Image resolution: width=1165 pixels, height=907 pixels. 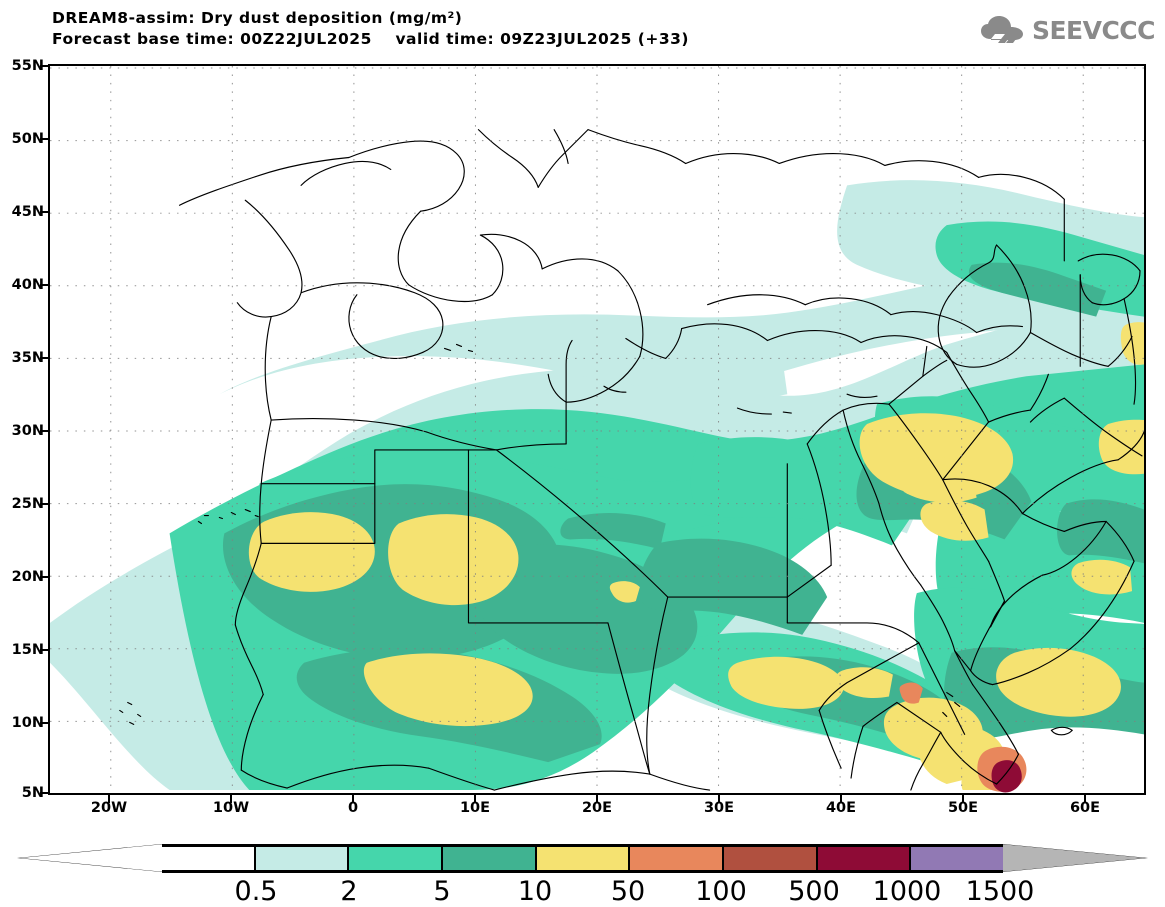 What do you see at coordinates (1085, 808) in the screenshot?
I see `x-tick-label: 60E` at bounding box center [1085, 808].